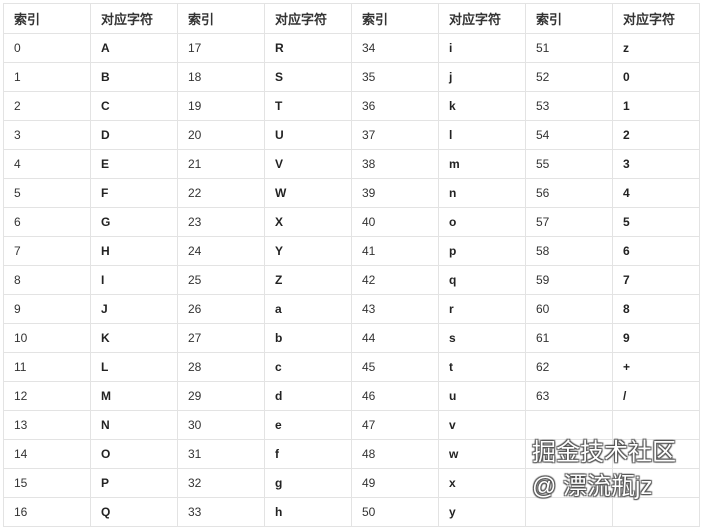 Image resolution: width=703 pixels, height=531 pixels. Describe the element at coordinates (656, 338) in the screenshot. I see `char-cell: 9` at that location.